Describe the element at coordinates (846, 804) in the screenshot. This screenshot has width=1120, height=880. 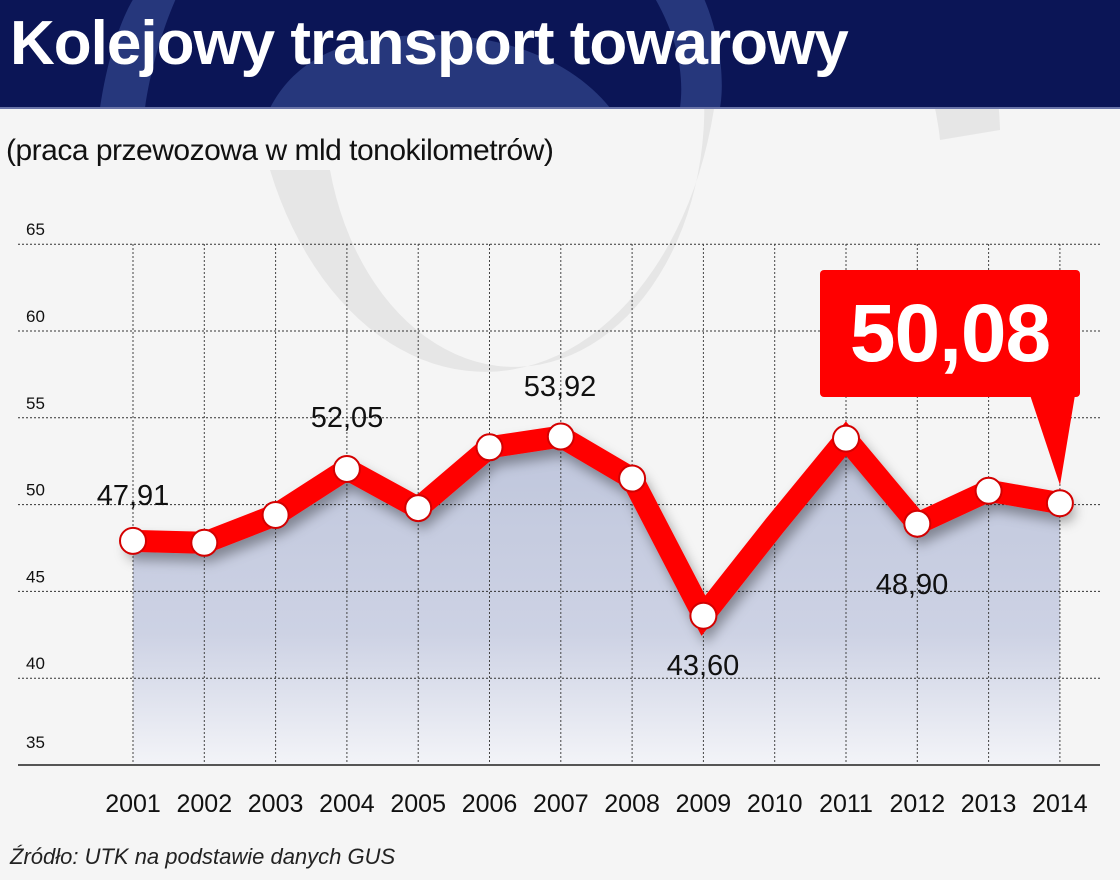
I see `x-tick-label: 2011` at that location.